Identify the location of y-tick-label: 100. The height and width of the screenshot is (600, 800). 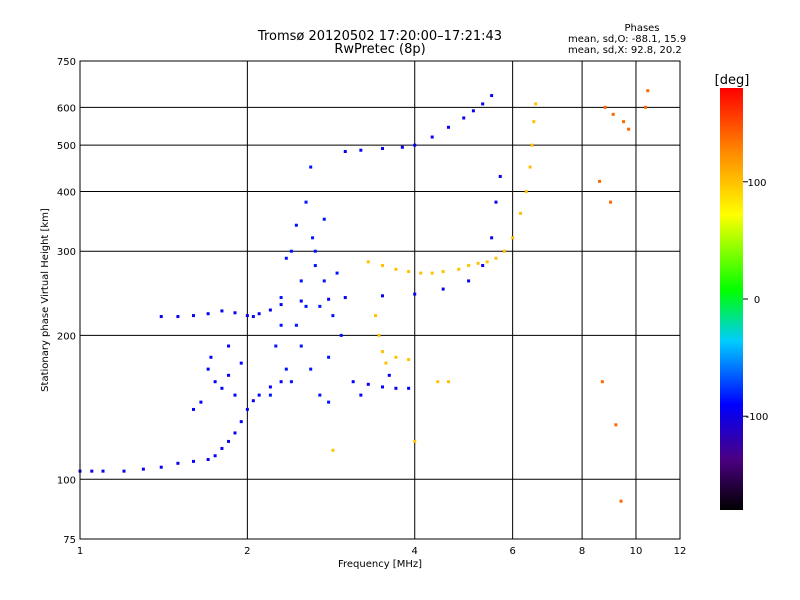
(66, 480).